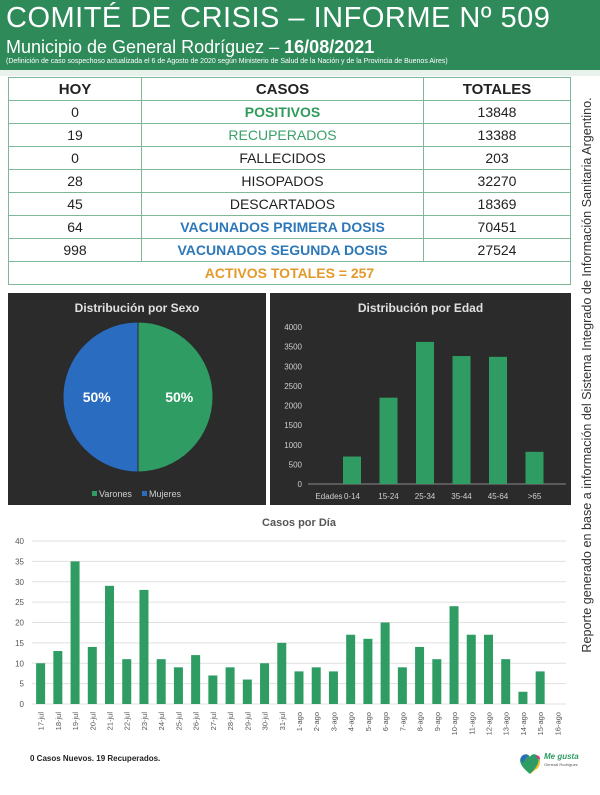  Describe the element at coordinates (75, 250) in the screenshot. I see `hoy-cell: 998` at that location.